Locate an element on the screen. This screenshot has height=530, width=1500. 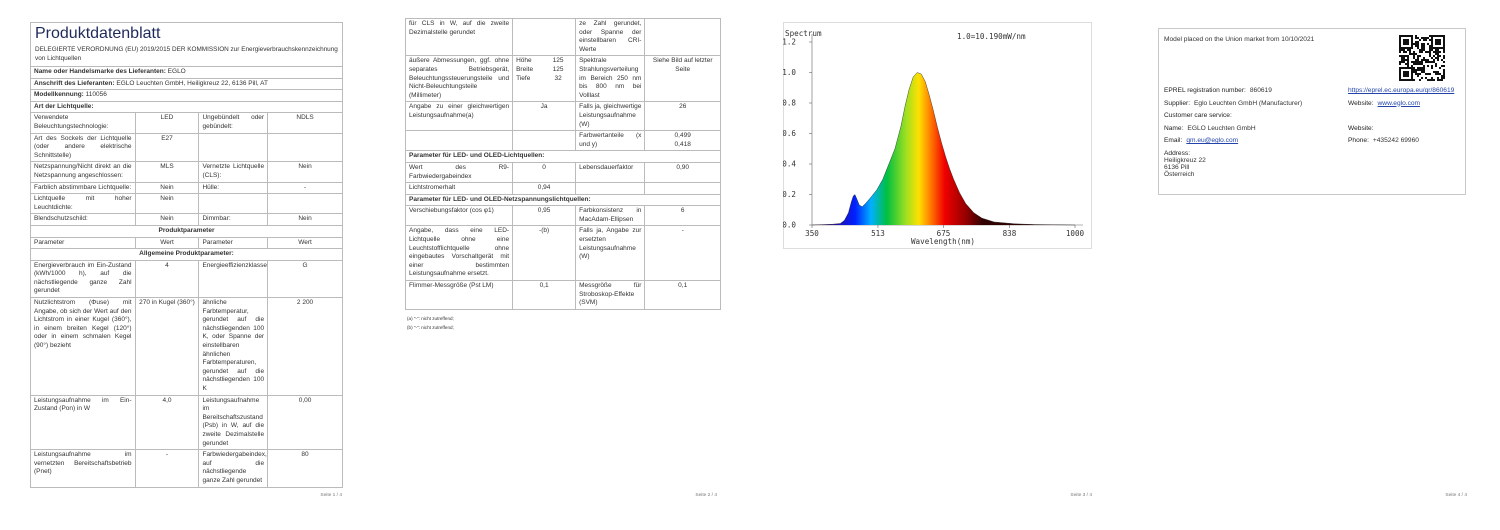
table-cell: Lichtquelle mit hoher Leuchtdichte: is located at coordinates (83, 204).